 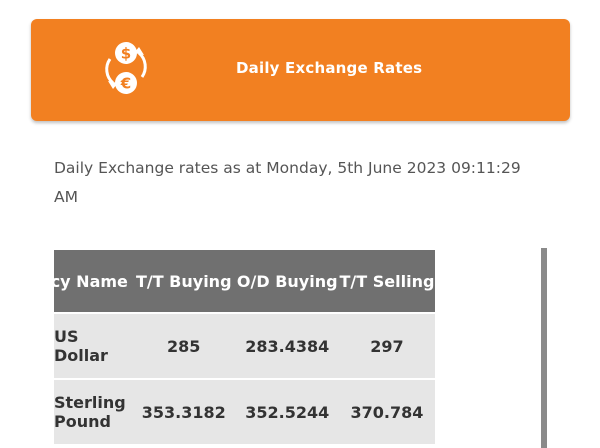 I want to click on currency-exchange-icon: $ €, so click(x=126, y=68).